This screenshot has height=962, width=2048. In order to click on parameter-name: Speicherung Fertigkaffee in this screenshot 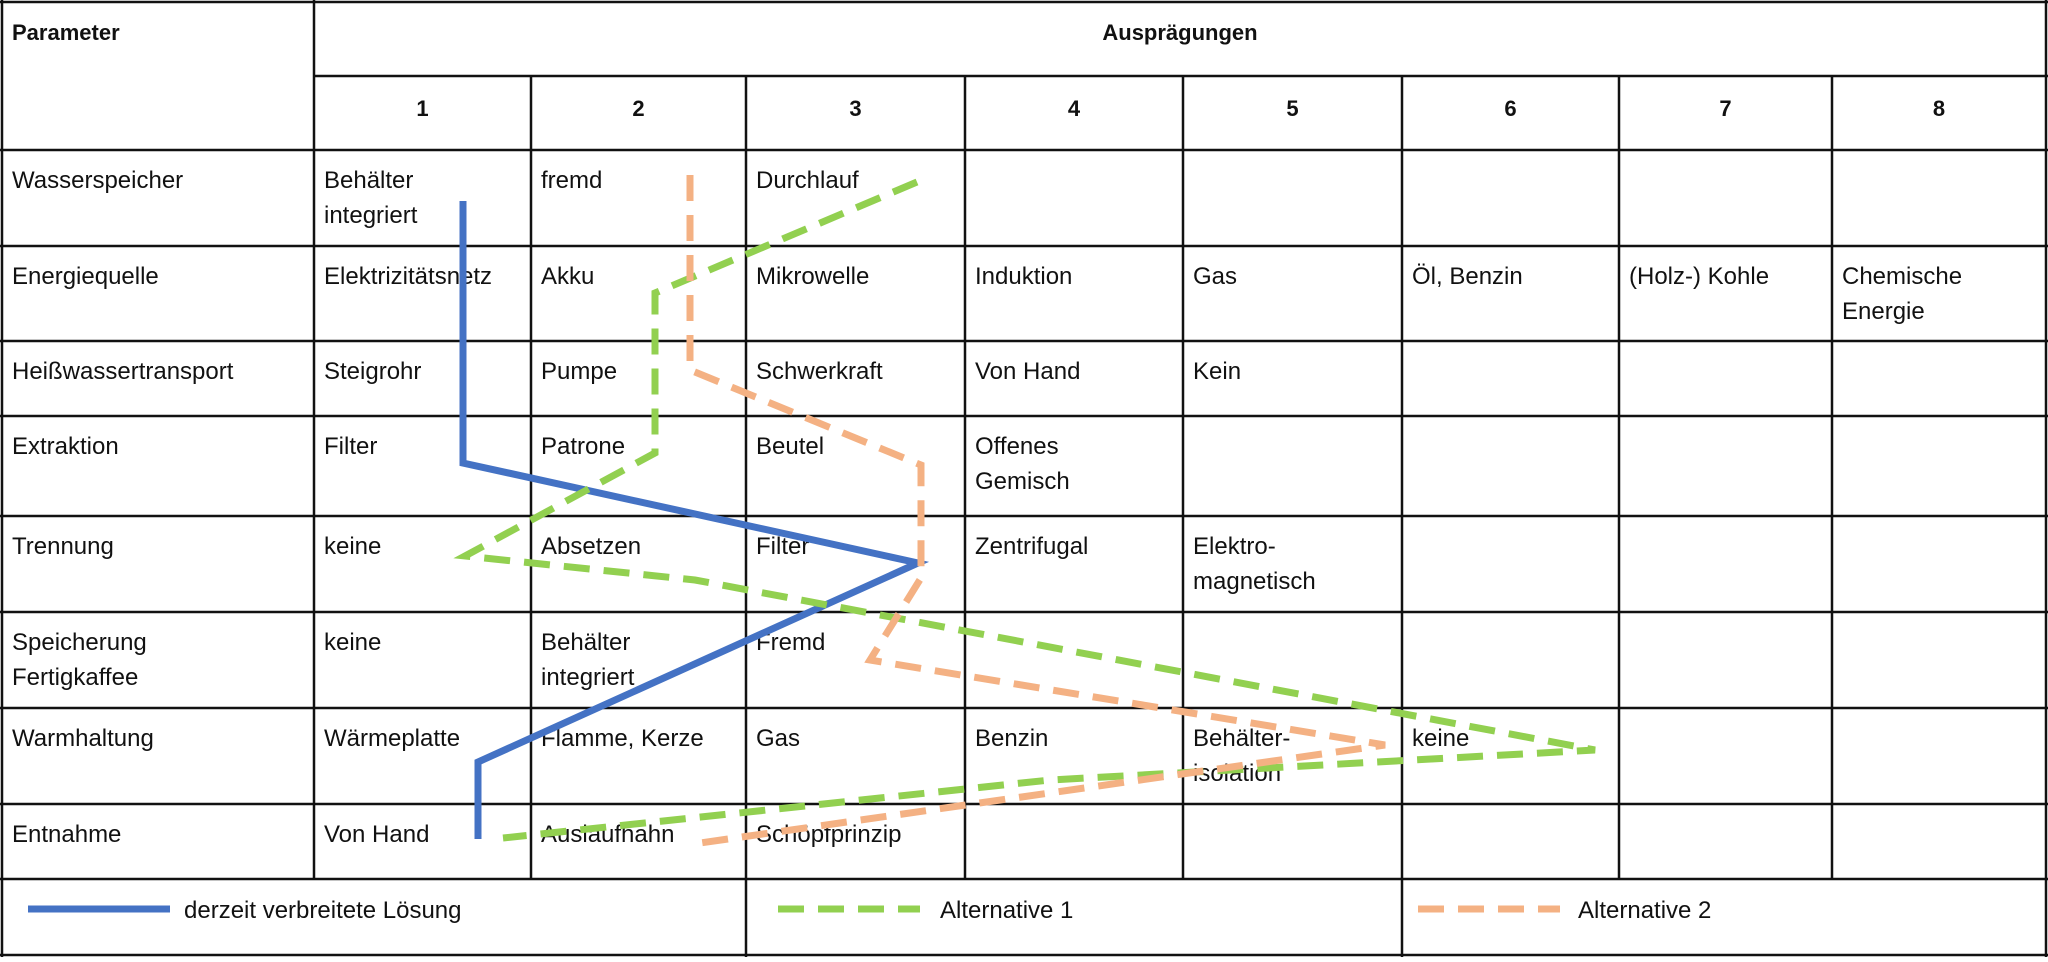, I will do `click(79, 660)`.